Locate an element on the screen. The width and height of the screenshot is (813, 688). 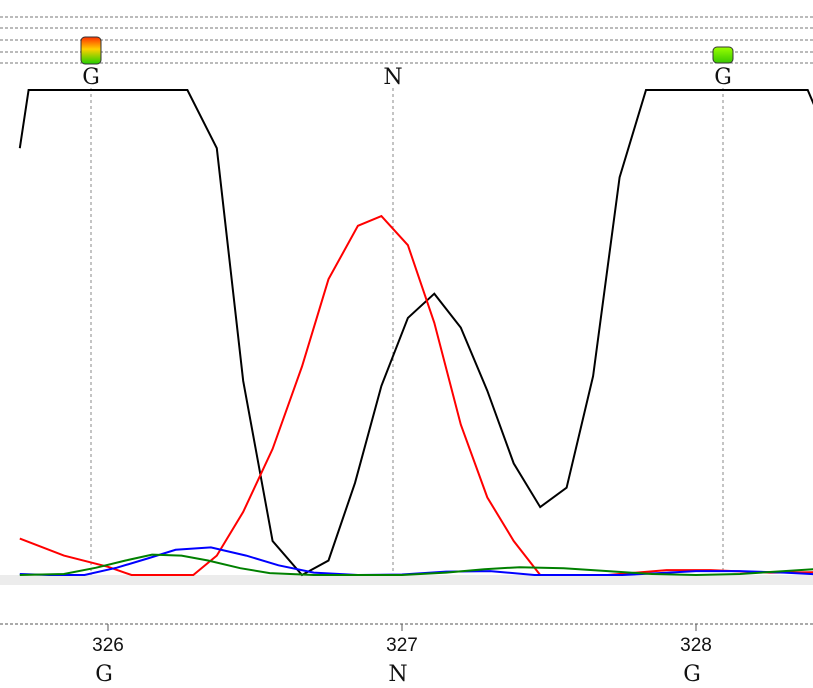
position-axis: 326 G 327 N 328 G is located at coordinates (402, 655).